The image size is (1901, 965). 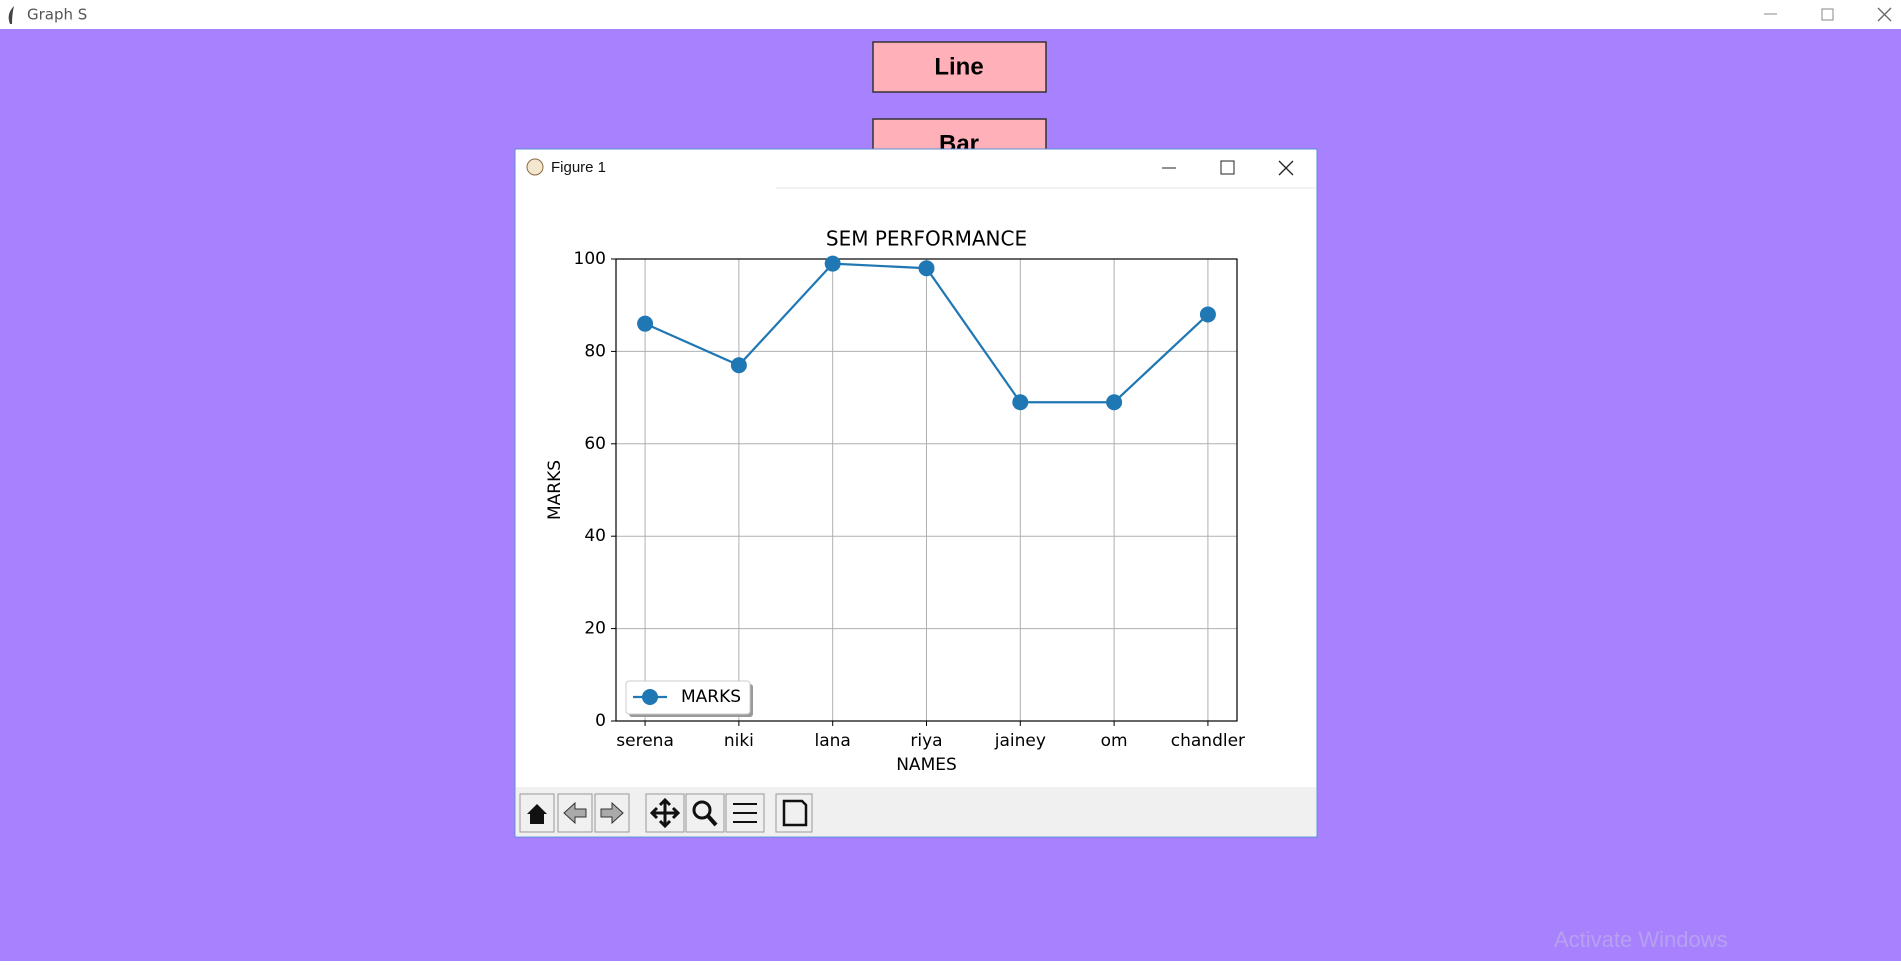 I want to click on zoom-icon-handle, so click(x=712, y=820).